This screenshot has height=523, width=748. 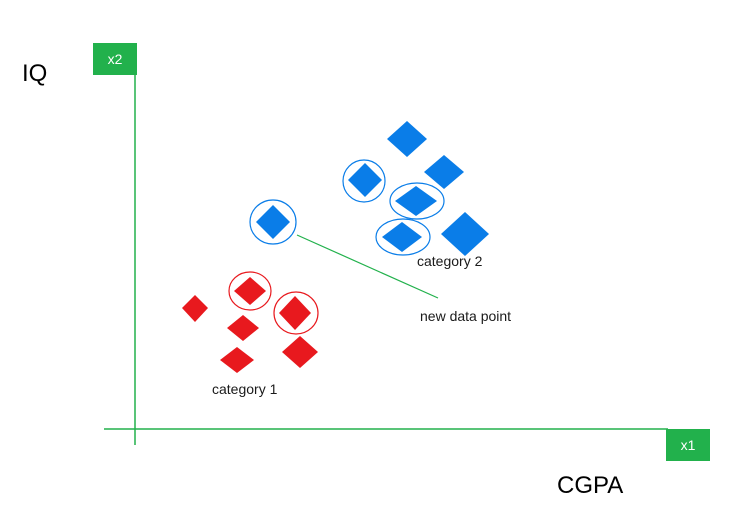 What do you see at coordinates (245, 389) in the screenshot?
I see `category-1-label: category 1` at bounding box center [245, 389].